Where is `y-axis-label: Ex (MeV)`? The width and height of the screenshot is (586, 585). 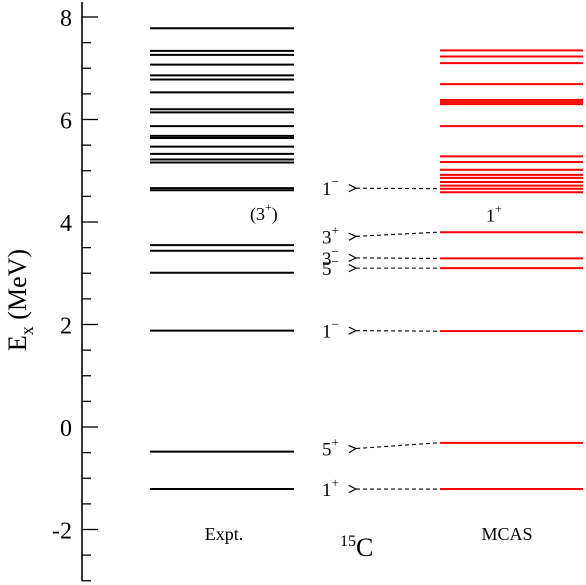 y-axis-label: Ex (MeV) is located at coordinates (20, 300).